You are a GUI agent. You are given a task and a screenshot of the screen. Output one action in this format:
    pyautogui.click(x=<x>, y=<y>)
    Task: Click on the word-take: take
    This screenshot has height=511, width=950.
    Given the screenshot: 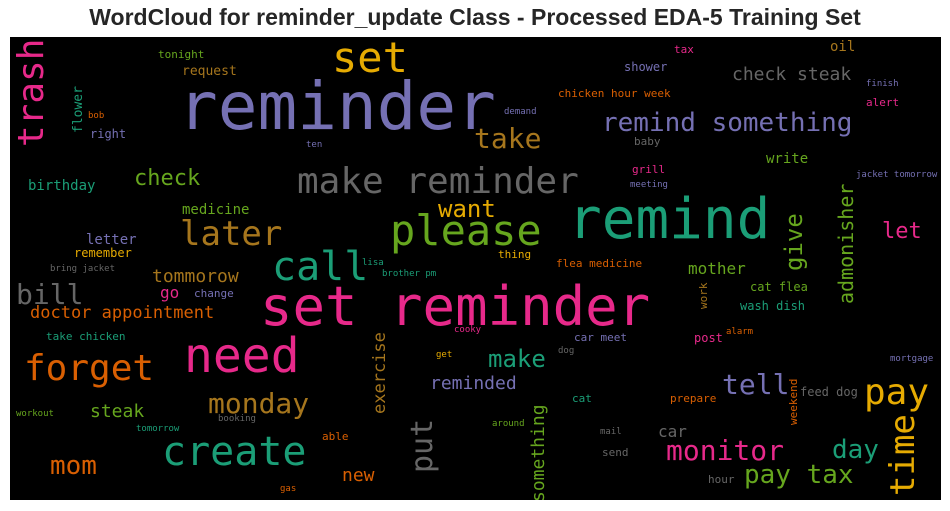 What is the action you would take?
    pyautogui.click(x=508, y=138)
    